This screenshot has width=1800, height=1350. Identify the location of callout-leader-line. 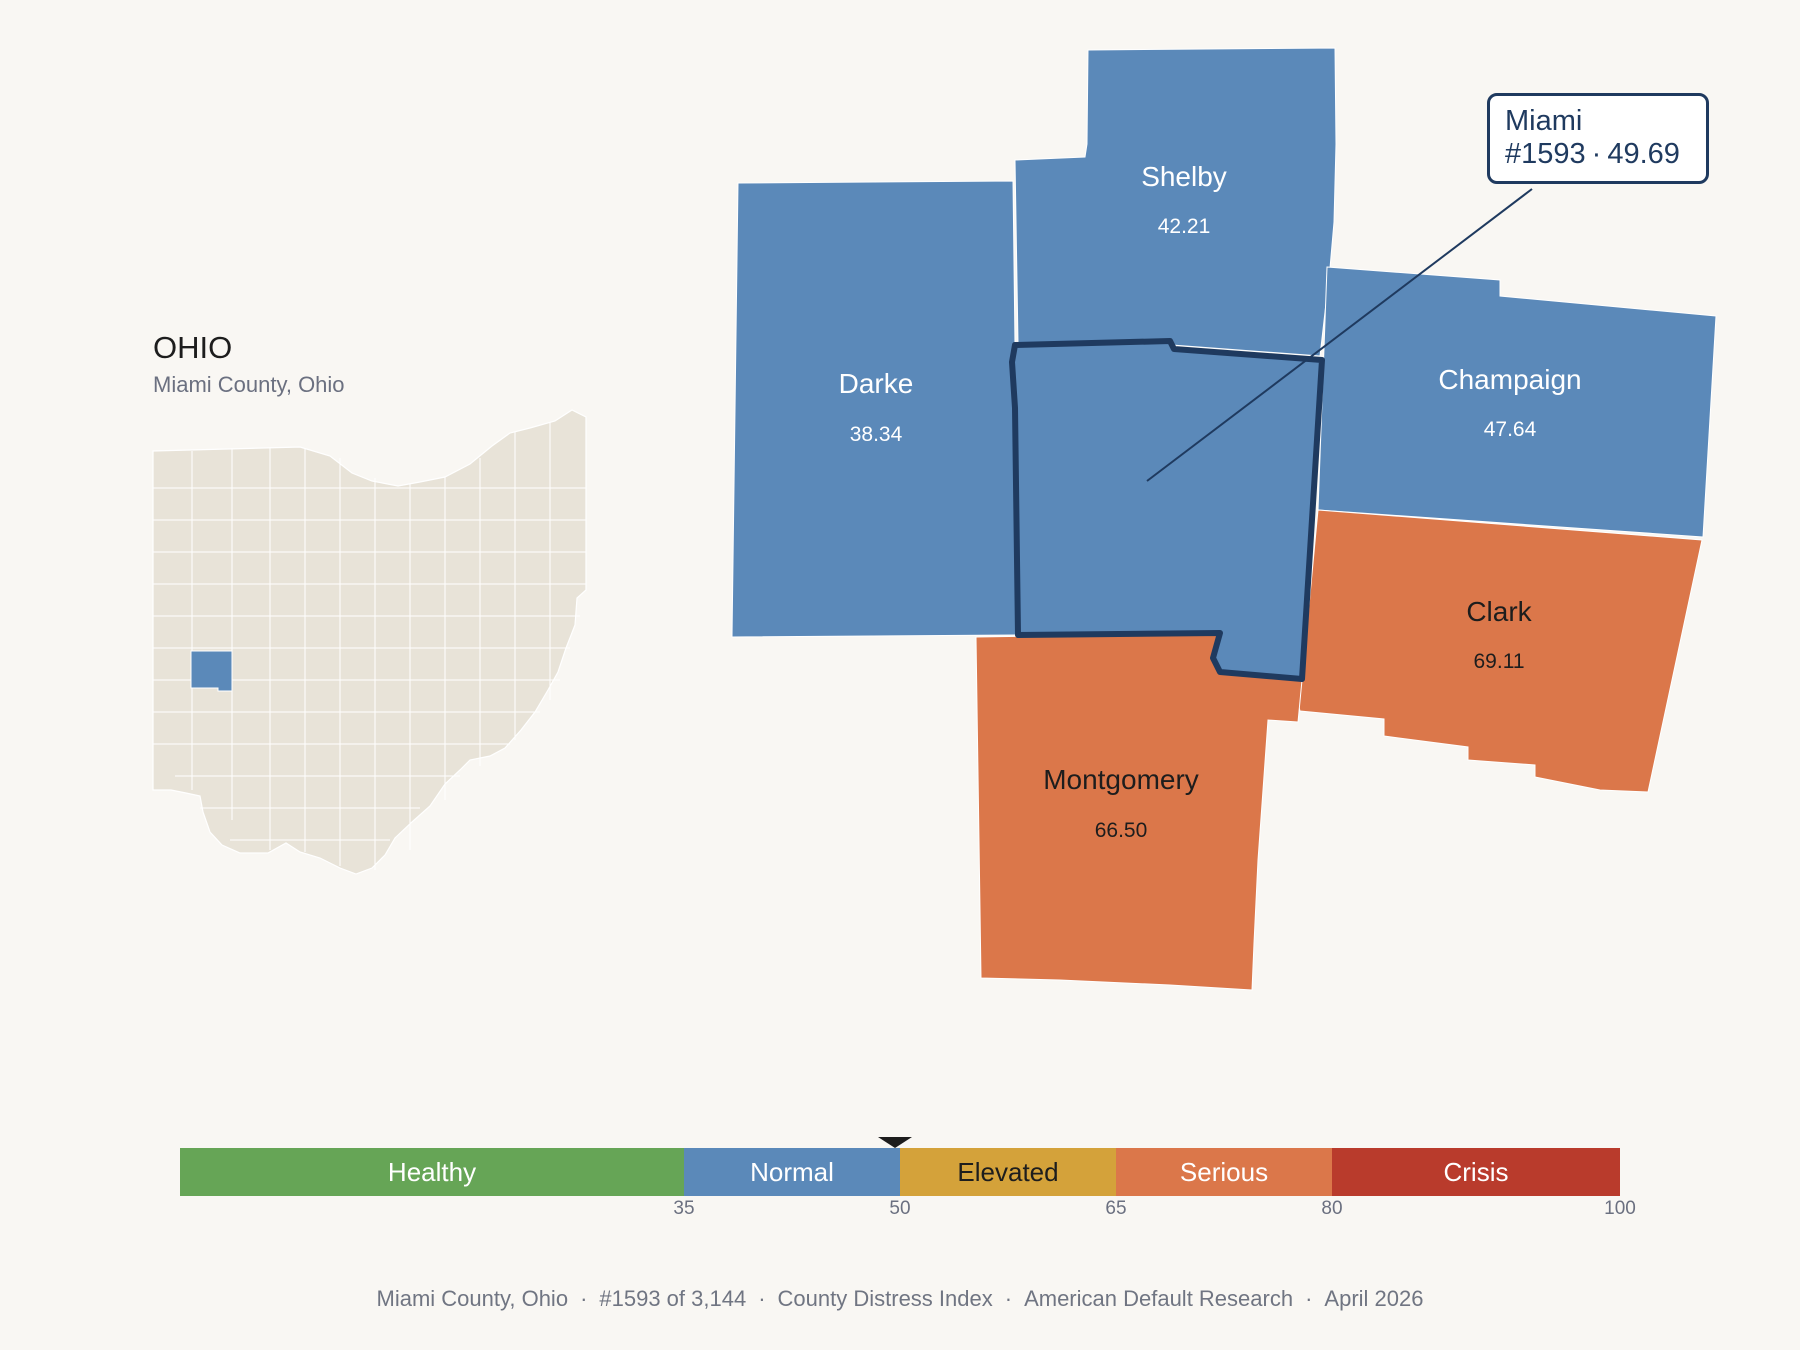
(1339, 335).